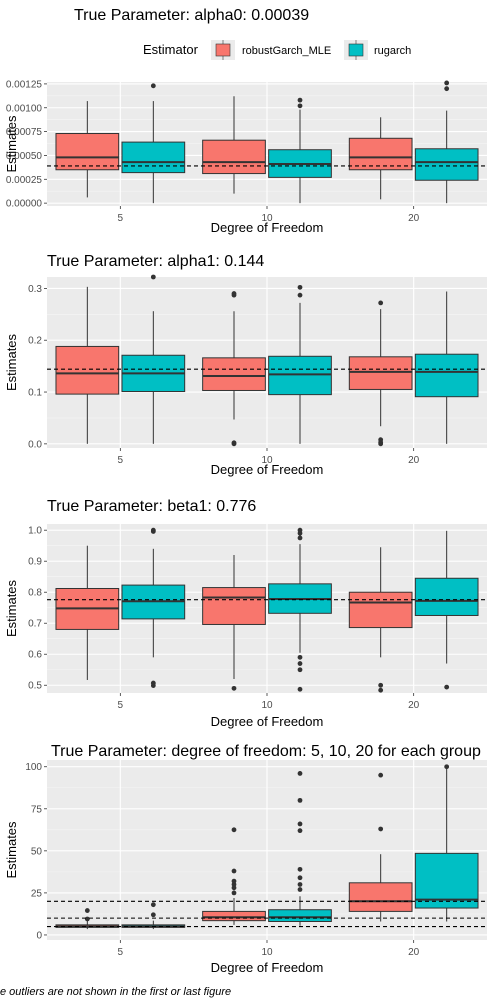 This screenshot has width=493, height=1000. Describe the element at coordinates (24, 132) in the screenshot. I see `y-tick-label: 0.00075` at that location.